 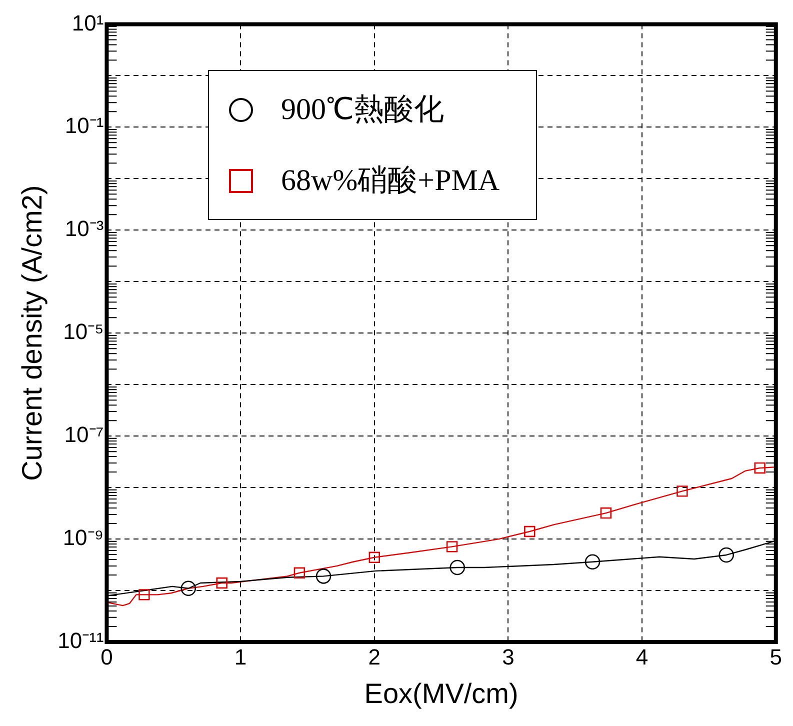 I want to click on x-tick-label: 1, so click(x=240, y=657).